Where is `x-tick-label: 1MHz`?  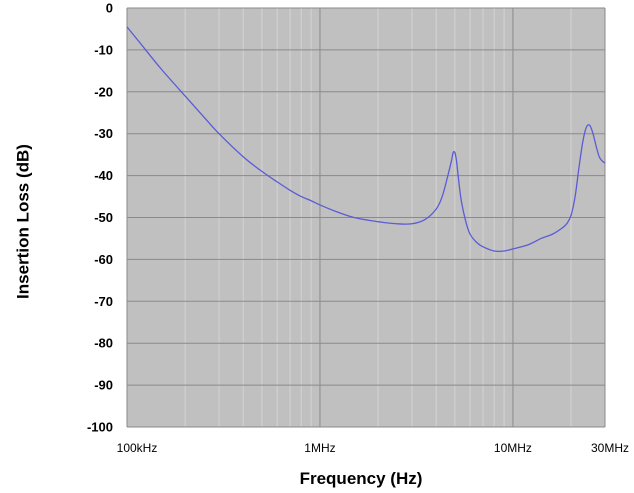 x-tick-label: 1MHz is located at coordinates (319, 448).